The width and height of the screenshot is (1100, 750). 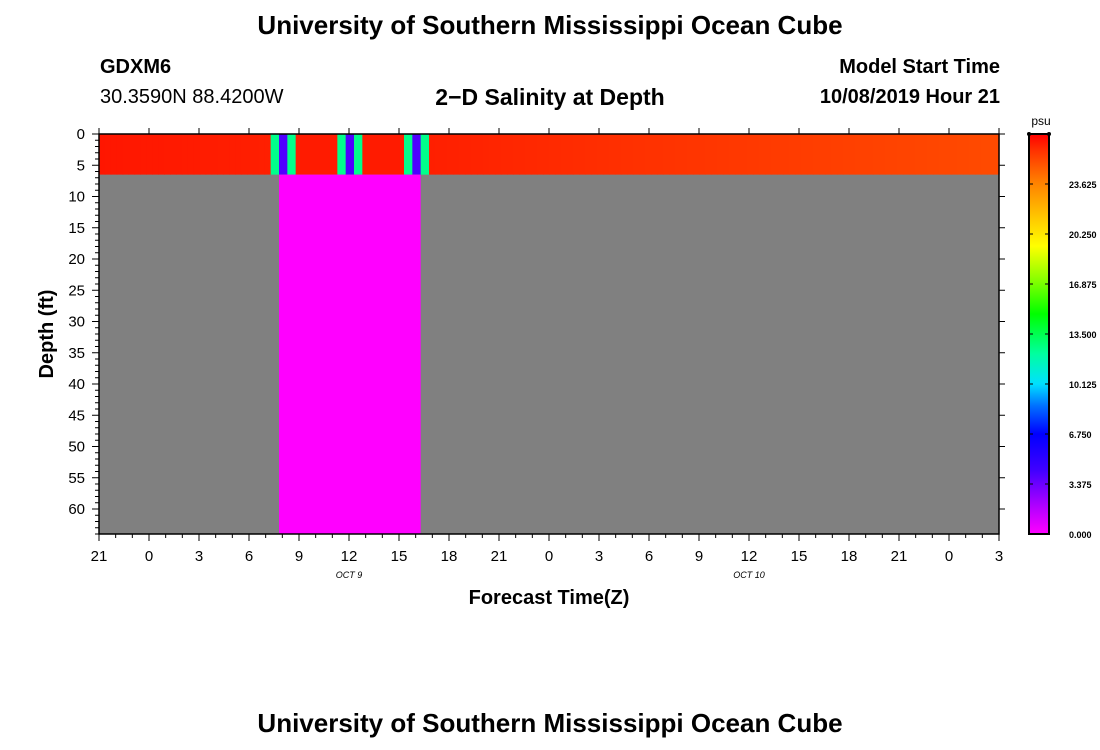 I want to click on y-tick-label: 30, so click(x=76, y=322).